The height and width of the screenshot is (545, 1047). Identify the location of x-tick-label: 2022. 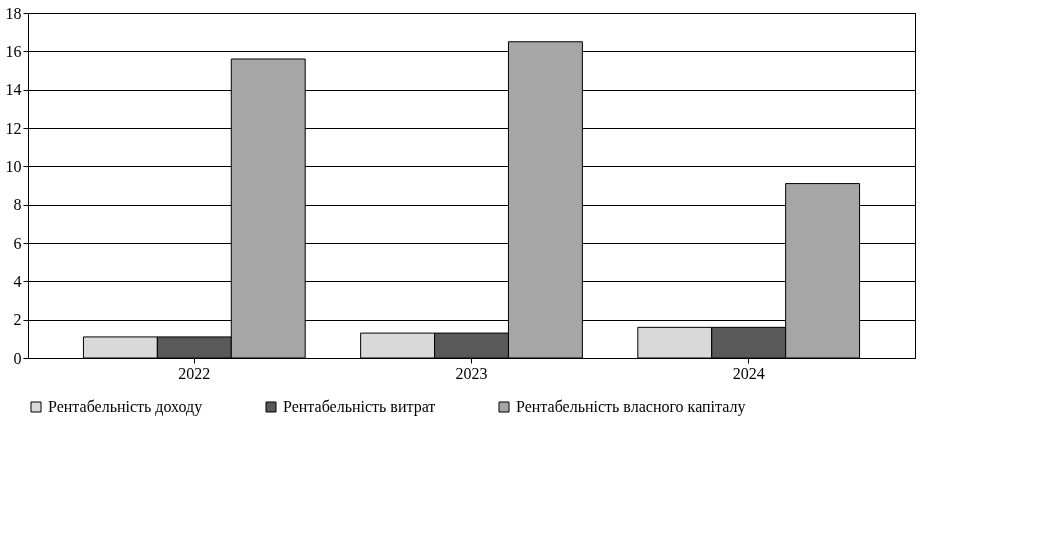
(194, 373).